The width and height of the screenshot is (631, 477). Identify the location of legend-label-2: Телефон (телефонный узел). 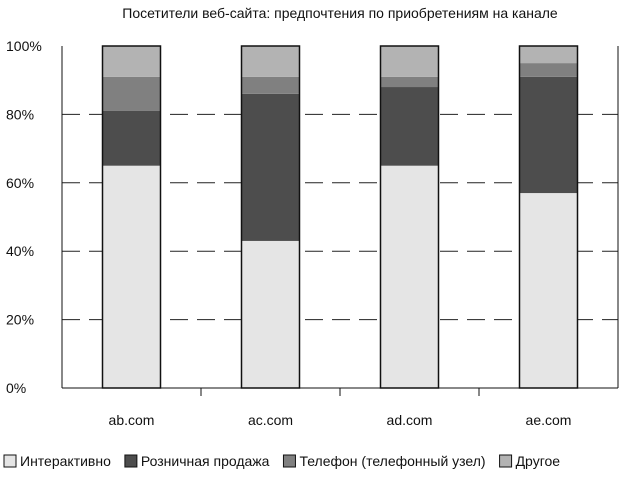
(392, 461).